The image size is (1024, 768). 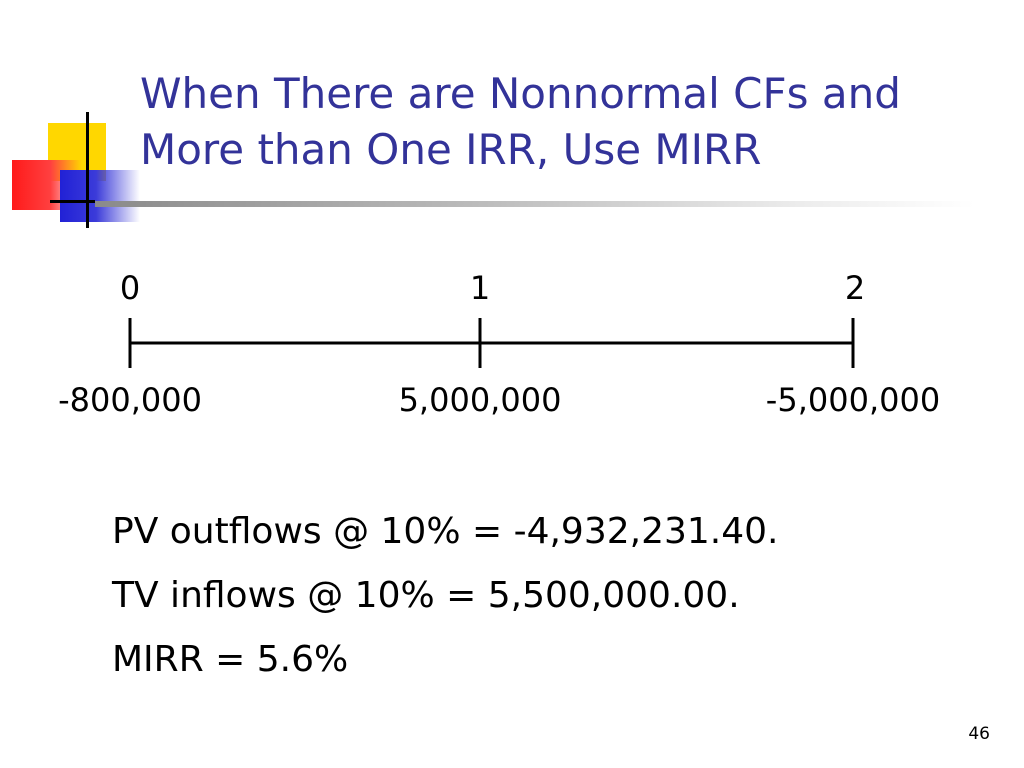 I want to click on decorative-horizontal-line, so click(x=72, y=201).